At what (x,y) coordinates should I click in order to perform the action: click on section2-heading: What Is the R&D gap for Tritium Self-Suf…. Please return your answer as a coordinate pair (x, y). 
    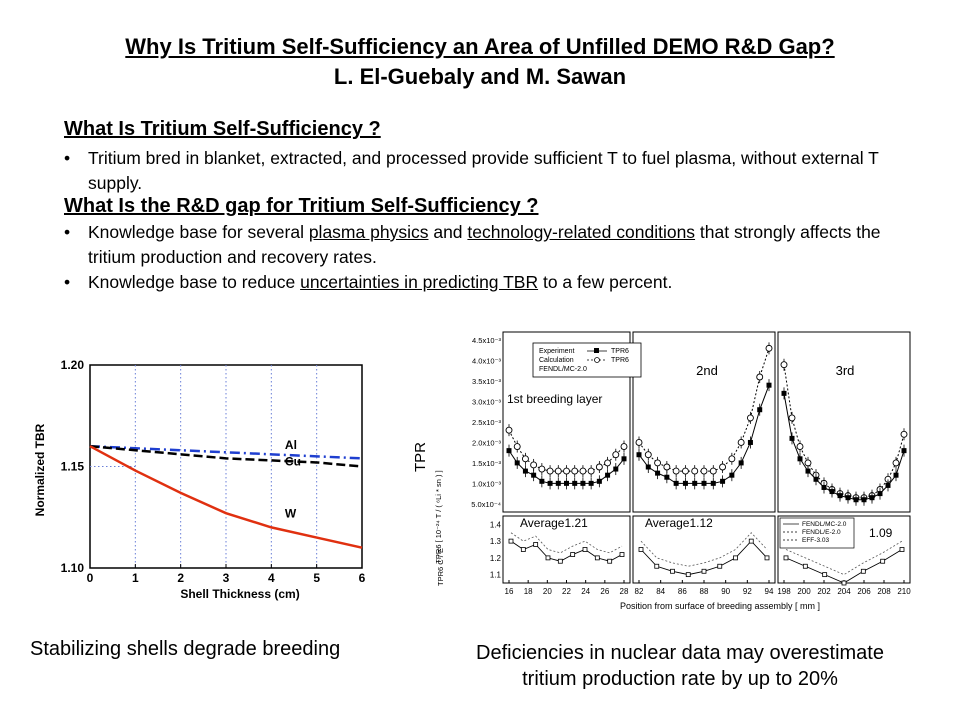
    Looking at the image, I should click on (301, 206).